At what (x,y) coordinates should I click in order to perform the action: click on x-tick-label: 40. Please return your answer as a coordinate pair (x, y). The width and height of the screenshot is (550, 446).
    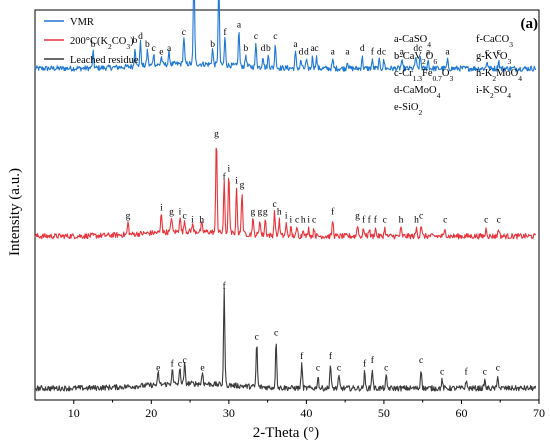
    Looking at the image, I should click on (306, 413).